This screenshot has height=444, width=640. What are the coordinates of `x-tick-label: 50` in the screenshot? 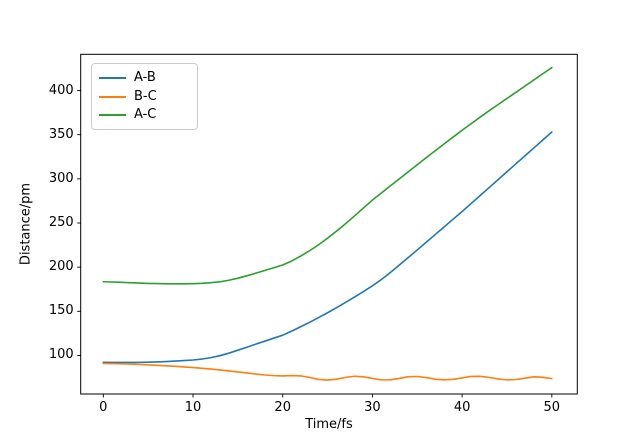 It's located at (552, 407).